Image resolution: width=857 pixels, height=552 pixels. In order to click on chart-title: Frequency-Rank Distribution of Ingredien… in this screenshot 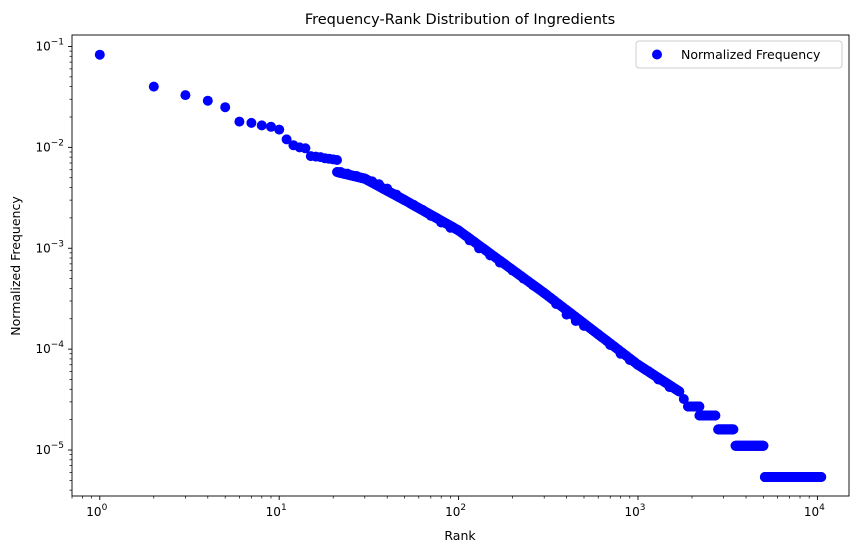, I will do `click(460, 20)`.